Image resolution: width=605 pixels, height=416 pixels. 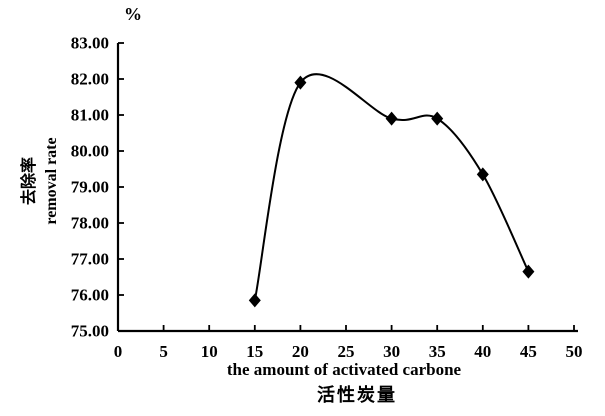 What do you see at coordinates (300, 351) in the screenshot?
I see `x-tick-label: 20` at bounding box center [300, 351].